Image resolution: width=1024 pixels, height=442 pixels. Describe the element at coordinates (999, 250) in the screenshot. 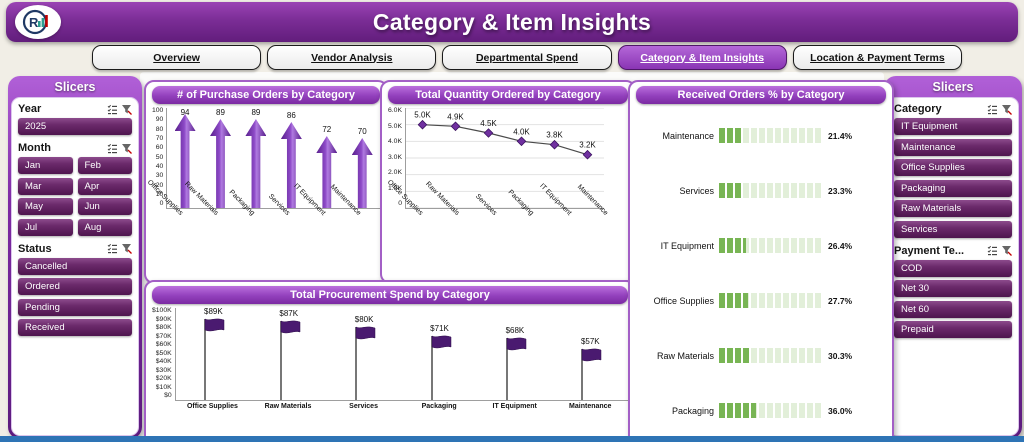

I see `slicer-section-icons` at that location.